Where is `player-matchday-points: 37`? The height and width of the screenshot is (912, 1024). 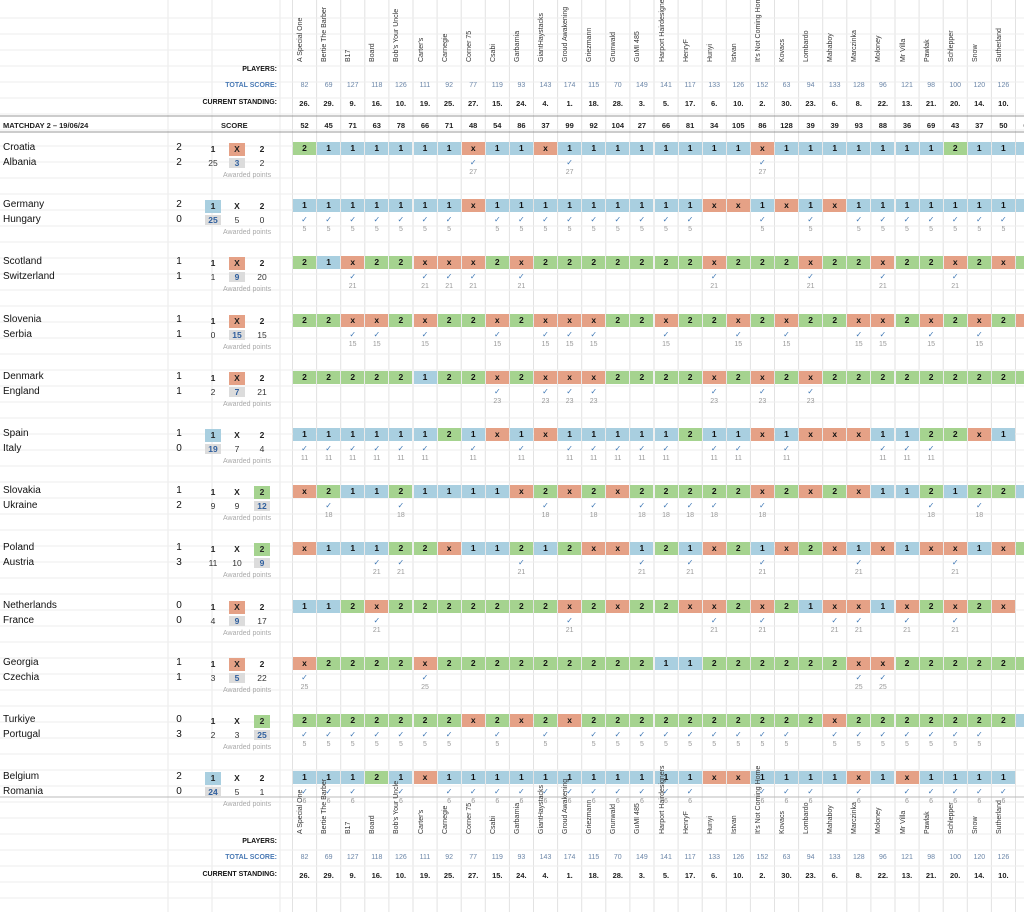 player-matchday-points: 37 is located at coordinates (545, 125).